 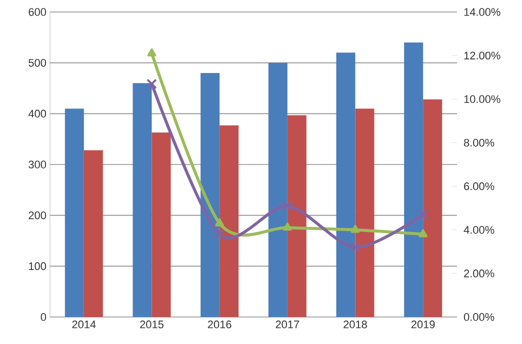 What do you see at coordinates (37, 114) in the screenshot?
I see `y-tick-label: 400` at bounding box center [37, 114].